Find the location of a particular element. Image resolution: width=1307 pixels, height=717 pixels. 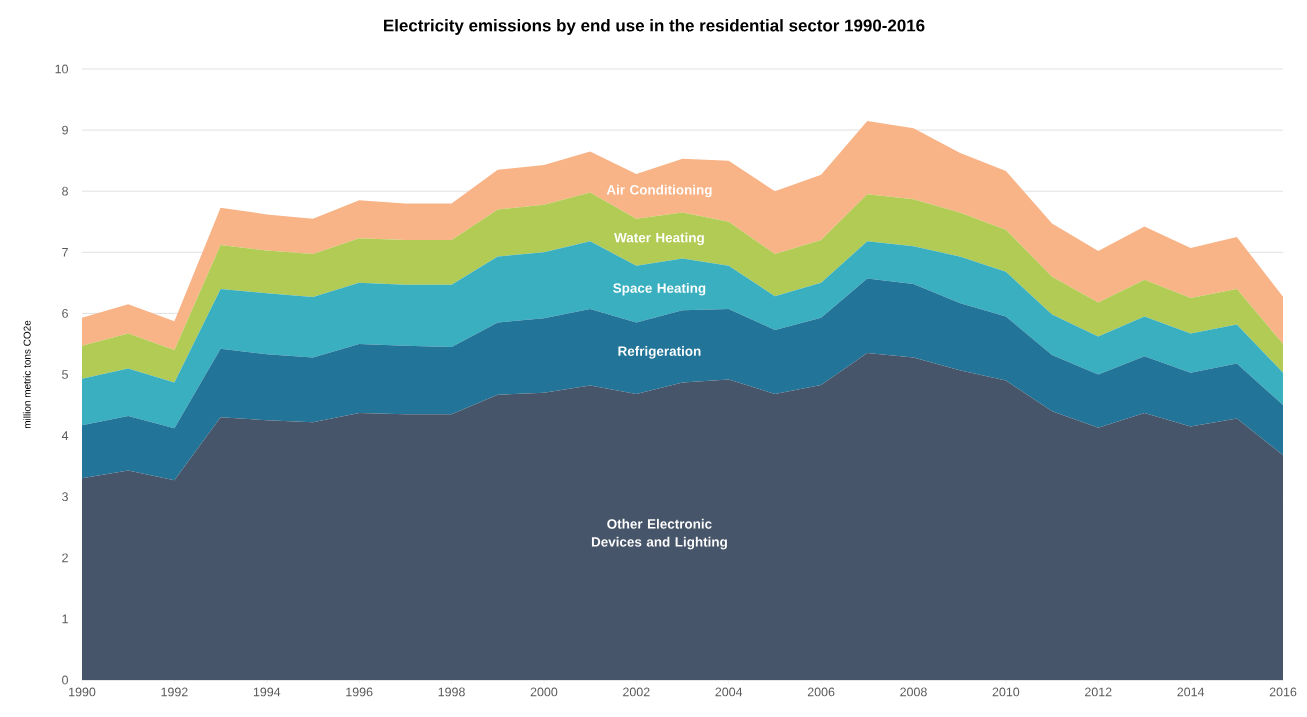

y-tick-label: 3 is located at coordinates (65, 497).